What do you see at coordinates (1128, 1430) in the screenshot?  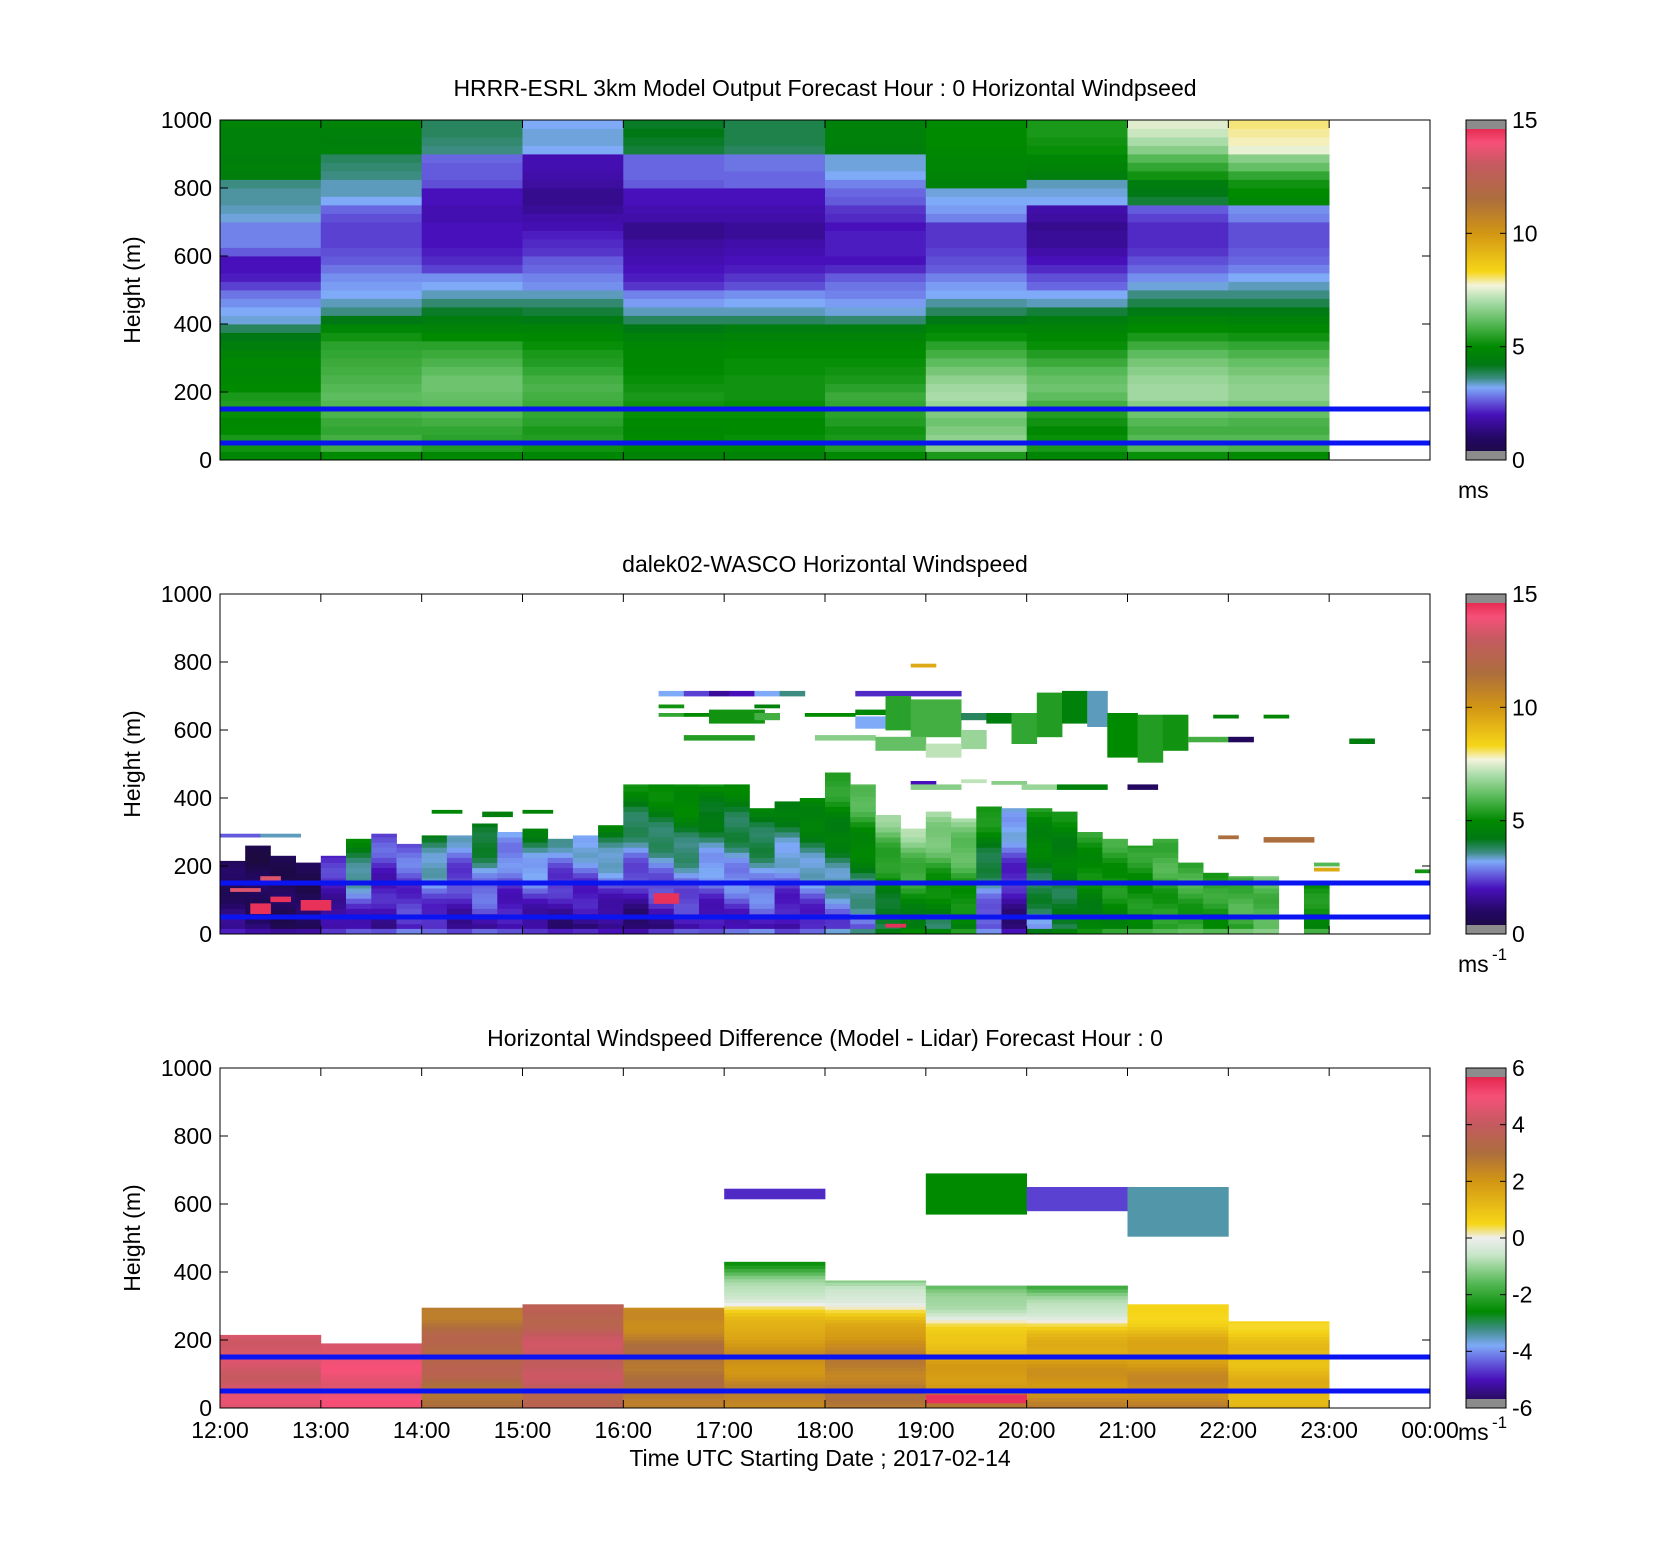 I see `x-tick-label: 21:00` at bounding box center [1128, 1430].